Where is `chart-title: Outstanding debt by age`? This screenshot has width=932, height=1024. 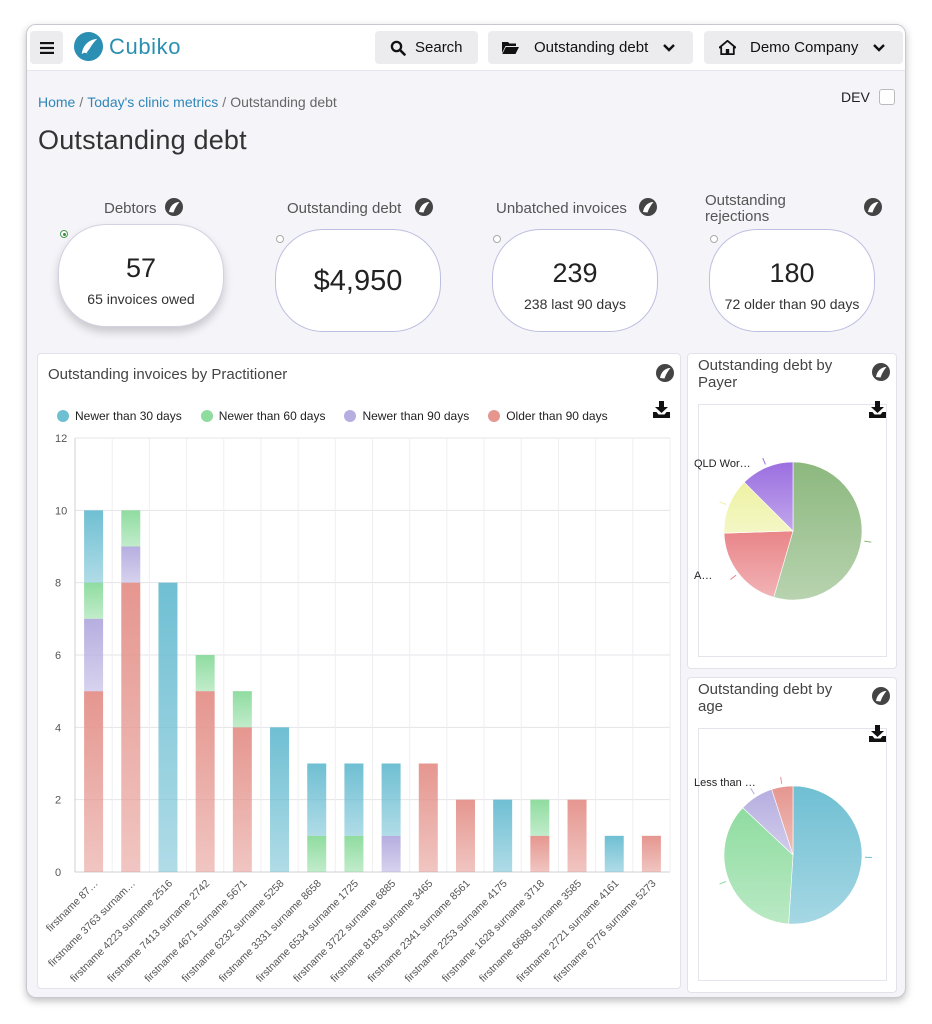
chart-title: Outstanding debt by age is located at coordinates (765, 698).